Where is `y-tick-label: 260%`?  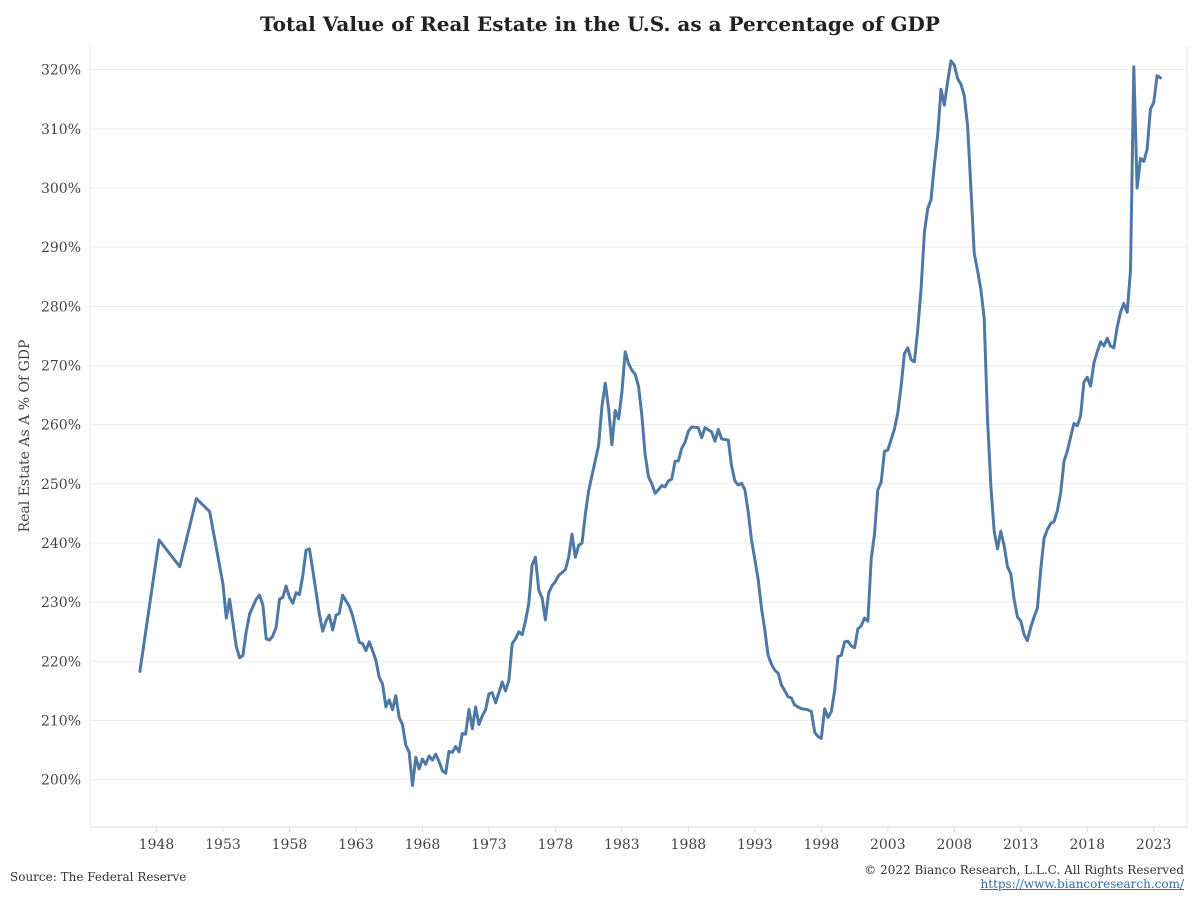
y-tick-label: 260% is located at coordinates (61, 426).